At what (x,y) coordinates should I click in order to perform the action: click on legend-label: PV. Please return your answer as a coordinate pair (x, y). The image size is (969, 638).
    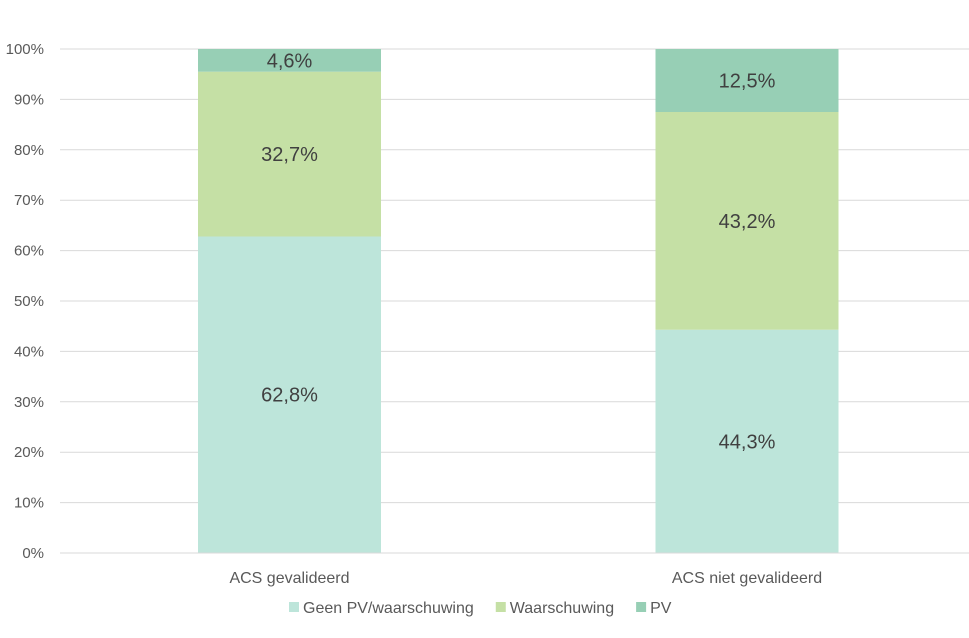
    Looking at the image, I should click on (661, 608).